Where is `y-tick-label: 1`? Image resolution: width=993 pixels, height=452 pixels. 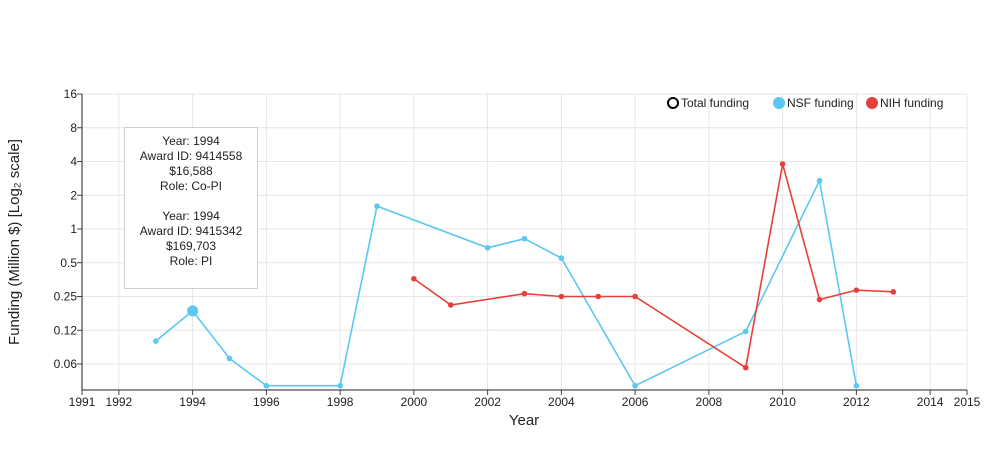
y-tick-label: 1 is located at coordinates (73, 229).